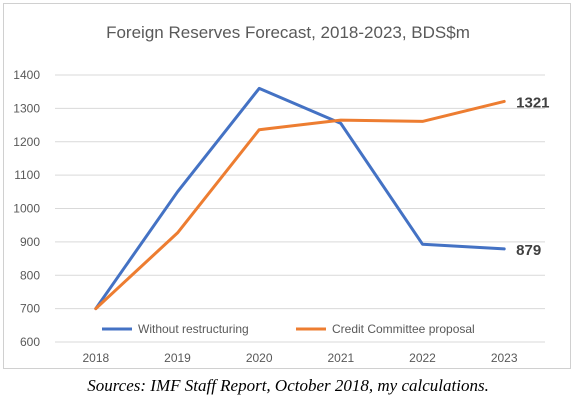 The height and width of the screenshot is (413, 576). I want to click on x-tick-label: 2023, so click(504, 358).